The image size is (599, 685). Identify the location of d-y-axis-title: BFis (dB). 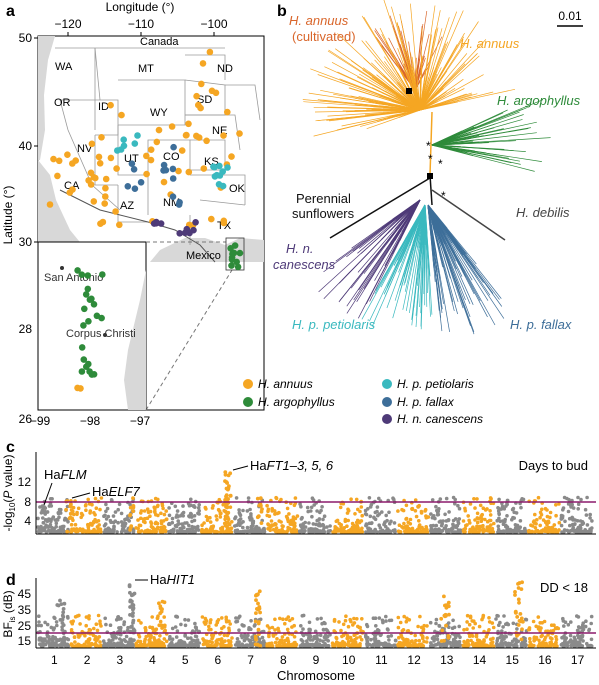
(9, 613).